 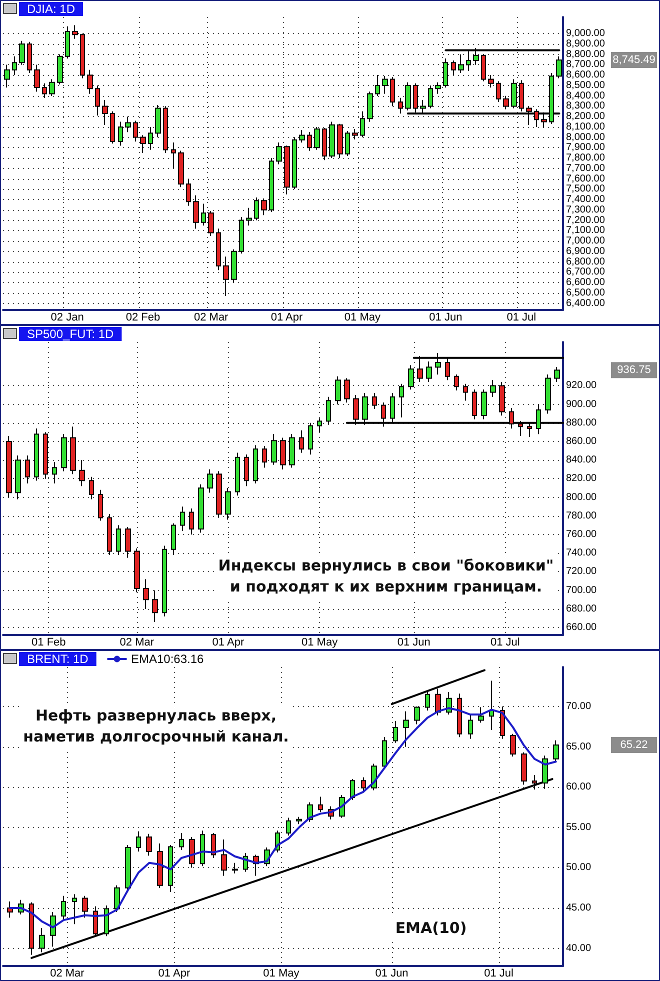 I want to click on y-tick-label: 7,200.00, so click(x=586, y=220).